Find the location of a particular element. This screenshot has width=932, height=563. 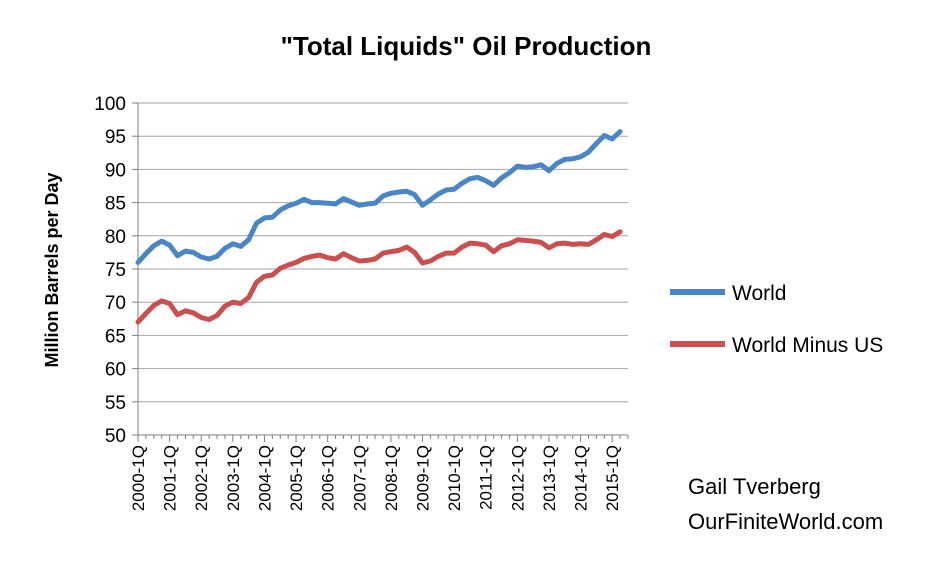

x-tick-label-2004-1Q: 2004-1Q is located at coordinates (264, 478).